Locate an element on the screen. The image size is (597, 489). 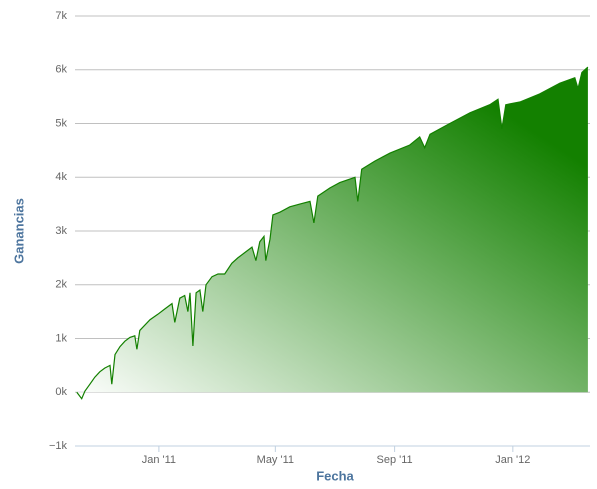
y-tick-label: 2k is located at coordinates (61, 285).